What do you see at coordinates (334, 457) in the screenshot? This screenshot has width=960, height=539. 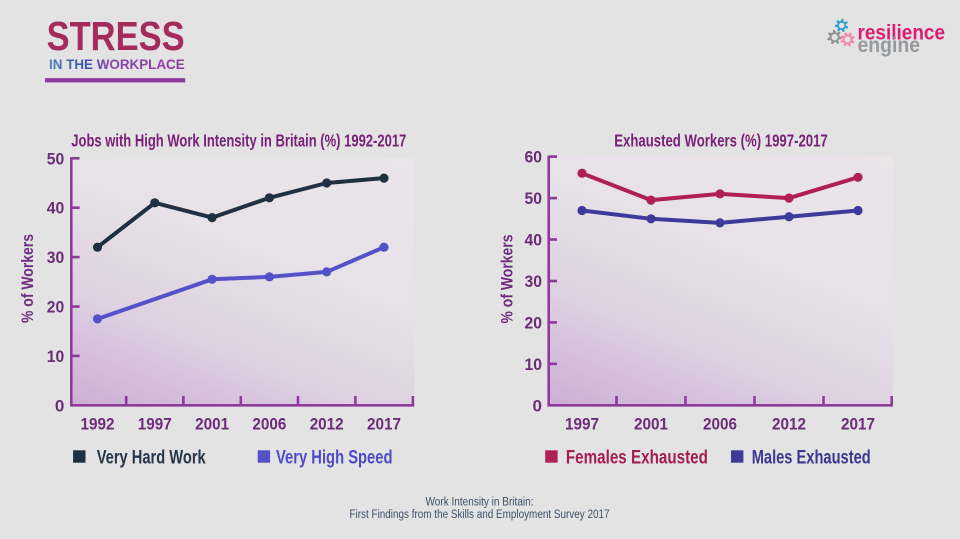 I see `svg-text: Very High Speed` at bounding box center [334, 457].